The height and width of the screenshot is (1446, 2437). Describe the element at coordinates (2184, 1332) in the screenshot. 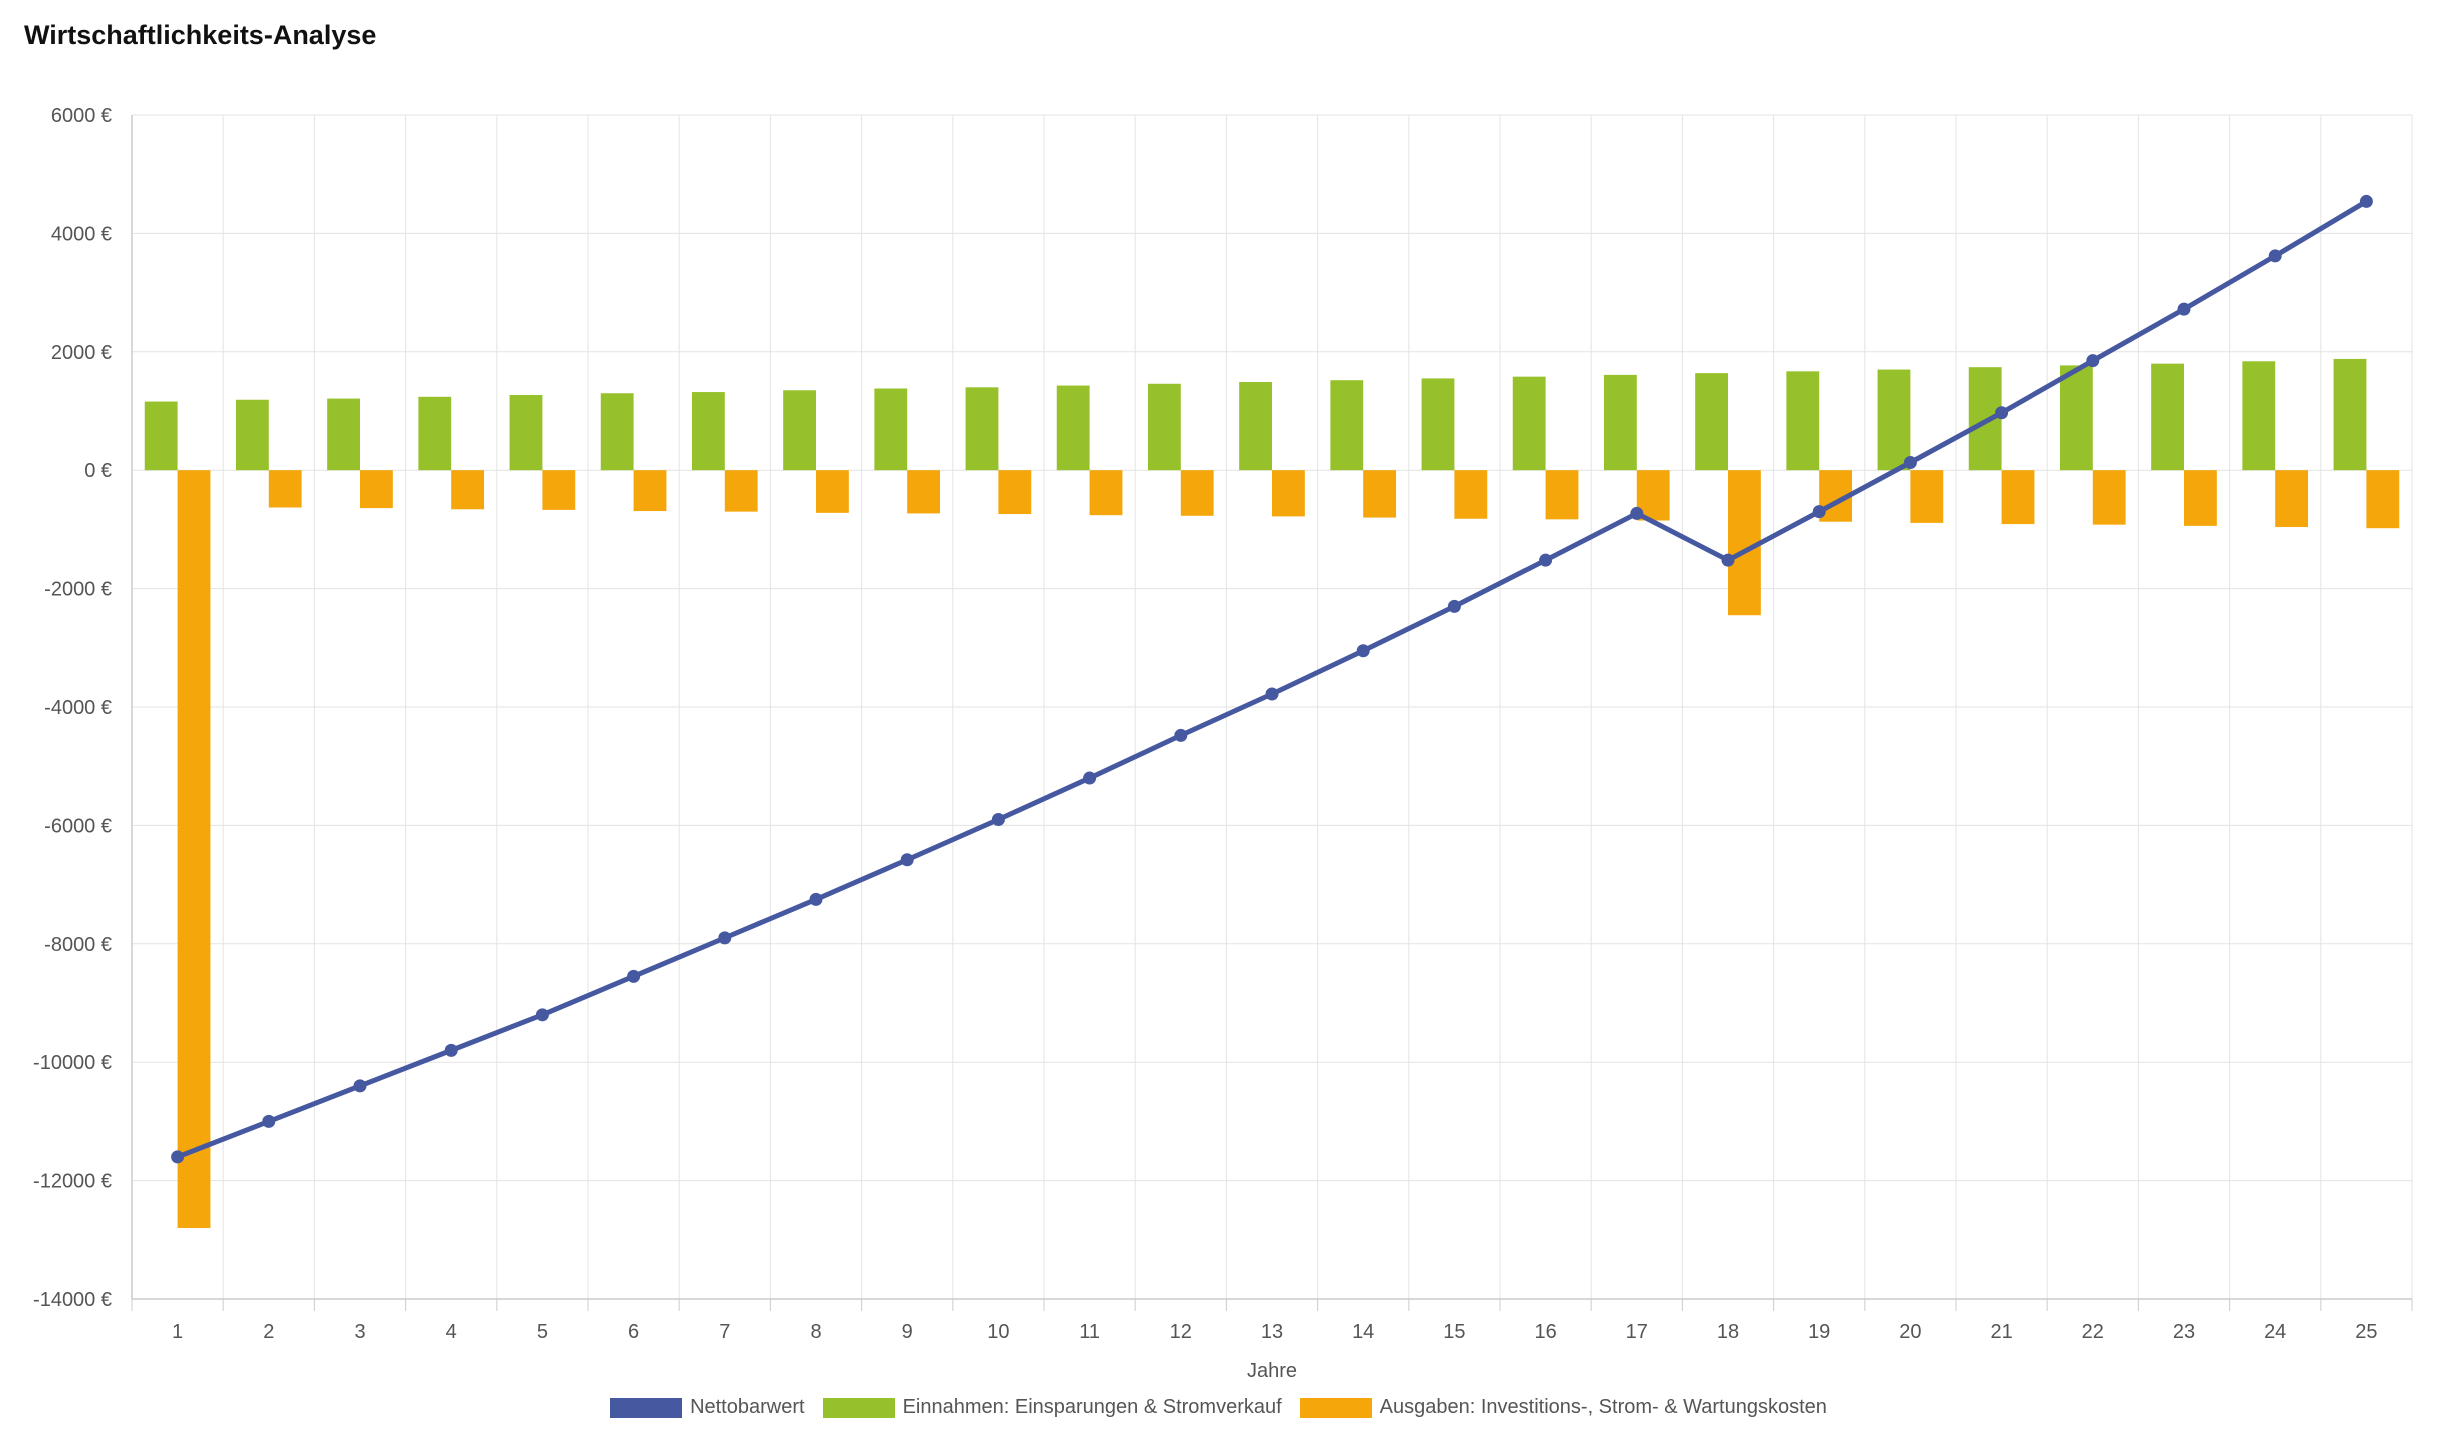

I see `x-tick-label: 23` at that location.